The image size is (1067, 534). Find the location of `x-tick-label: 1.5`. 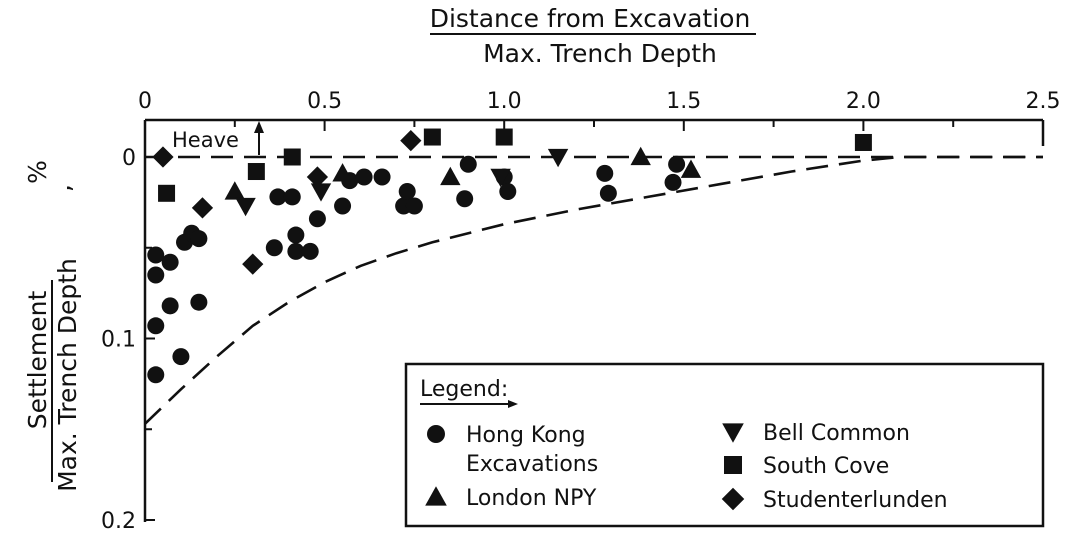

x-tick-label: 1.5 is located at coordinates (683, 101).